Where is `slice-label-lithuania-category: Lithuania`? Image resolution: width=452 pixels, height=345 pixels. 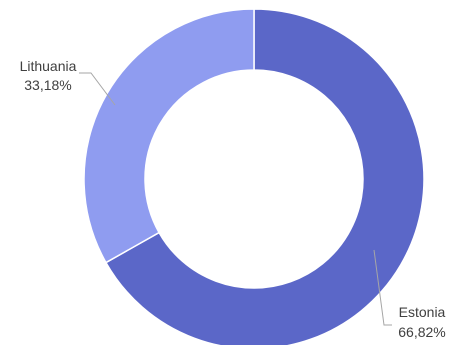
slice-label-lithuania-category: Lithuania is located at coordinates (48, 66).